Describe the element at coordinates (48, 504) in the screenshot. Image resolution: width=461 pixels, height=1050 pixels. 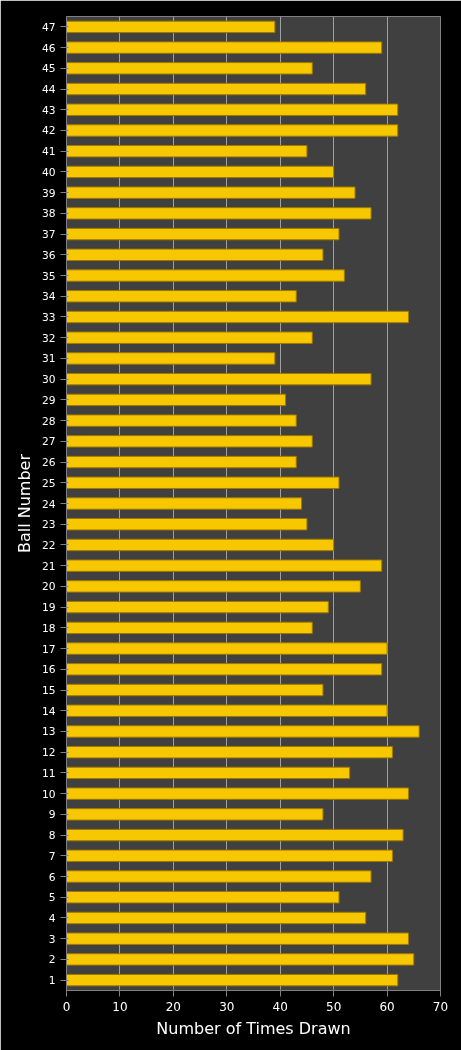
I see `y-tick-label: 24` at that location.